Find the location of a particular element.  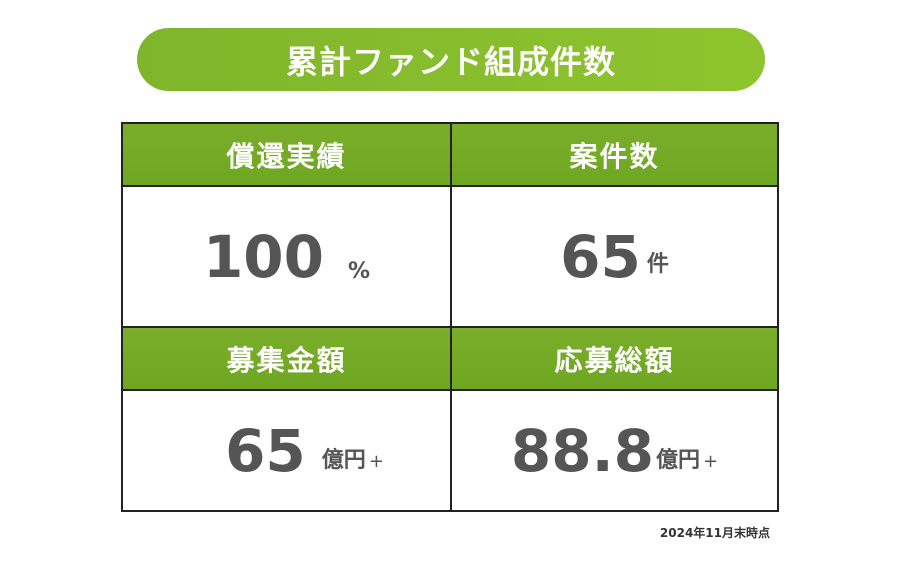

header-raised-label: 募集金額 is located at coordinates (286, 360).